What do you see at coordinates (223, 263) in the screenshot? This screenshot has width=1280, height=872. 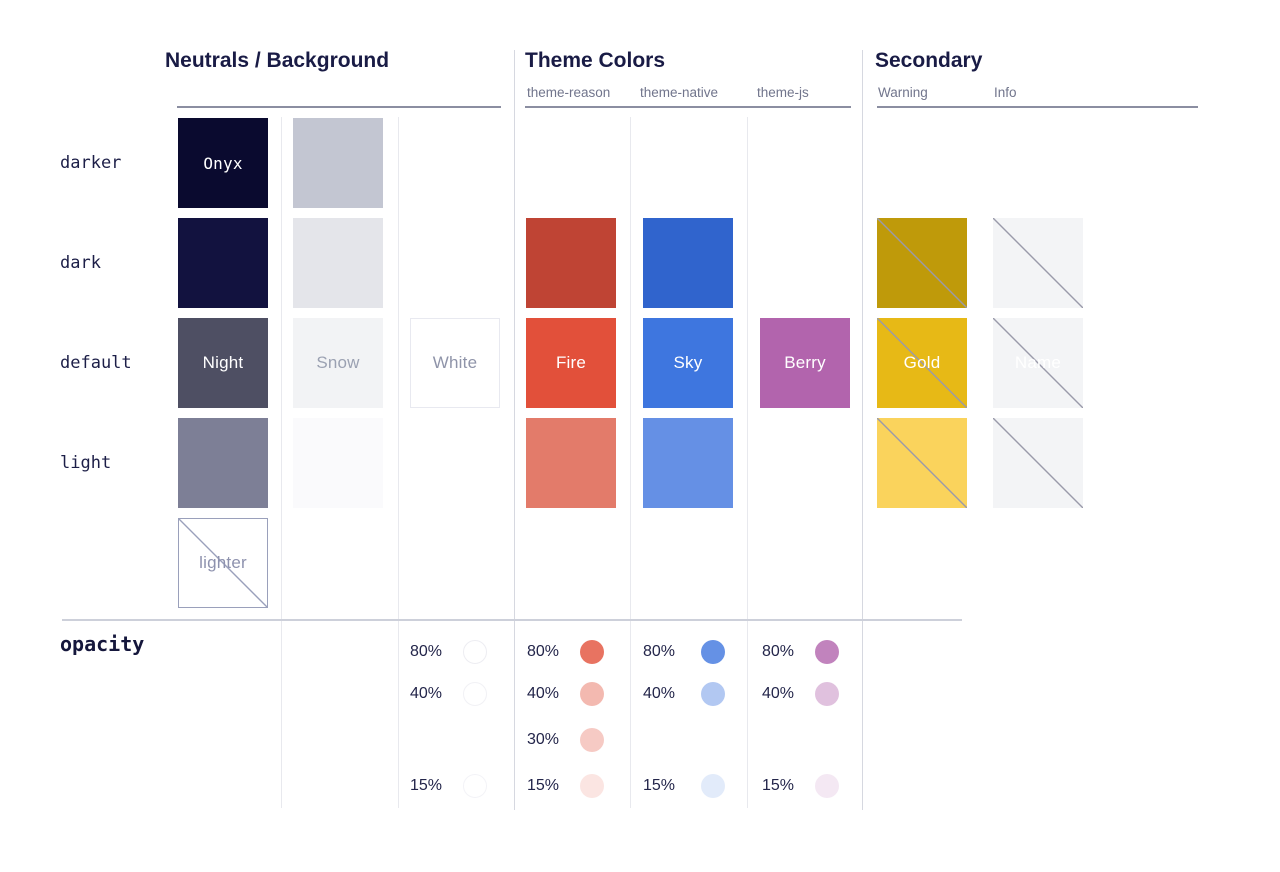 I see `swatch-neutral-dark` at bounding box center [223, 263].